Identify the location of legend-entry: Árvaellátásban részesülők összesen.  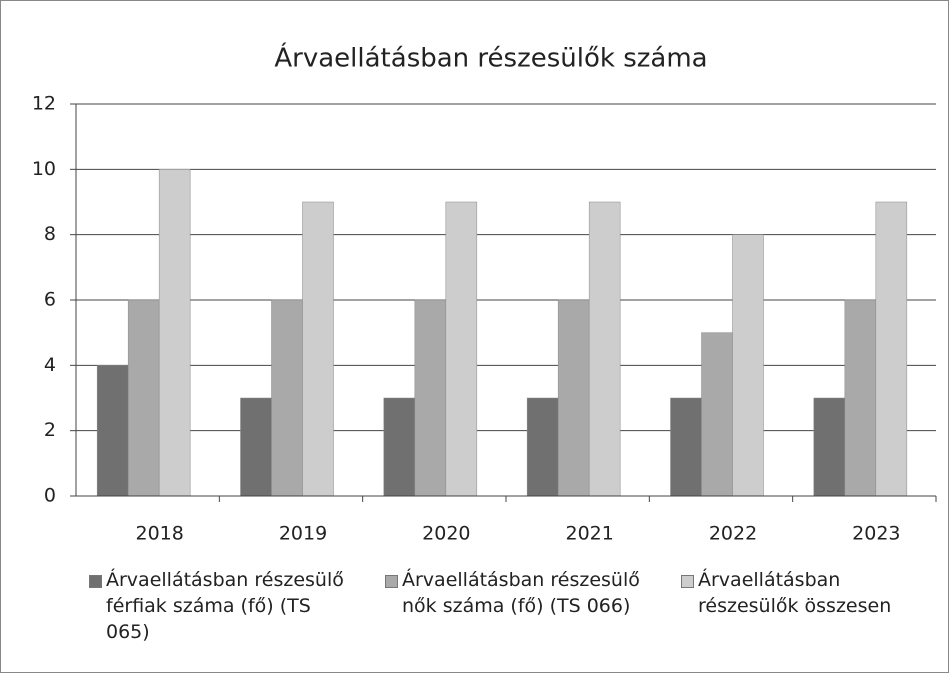
(801, 593).